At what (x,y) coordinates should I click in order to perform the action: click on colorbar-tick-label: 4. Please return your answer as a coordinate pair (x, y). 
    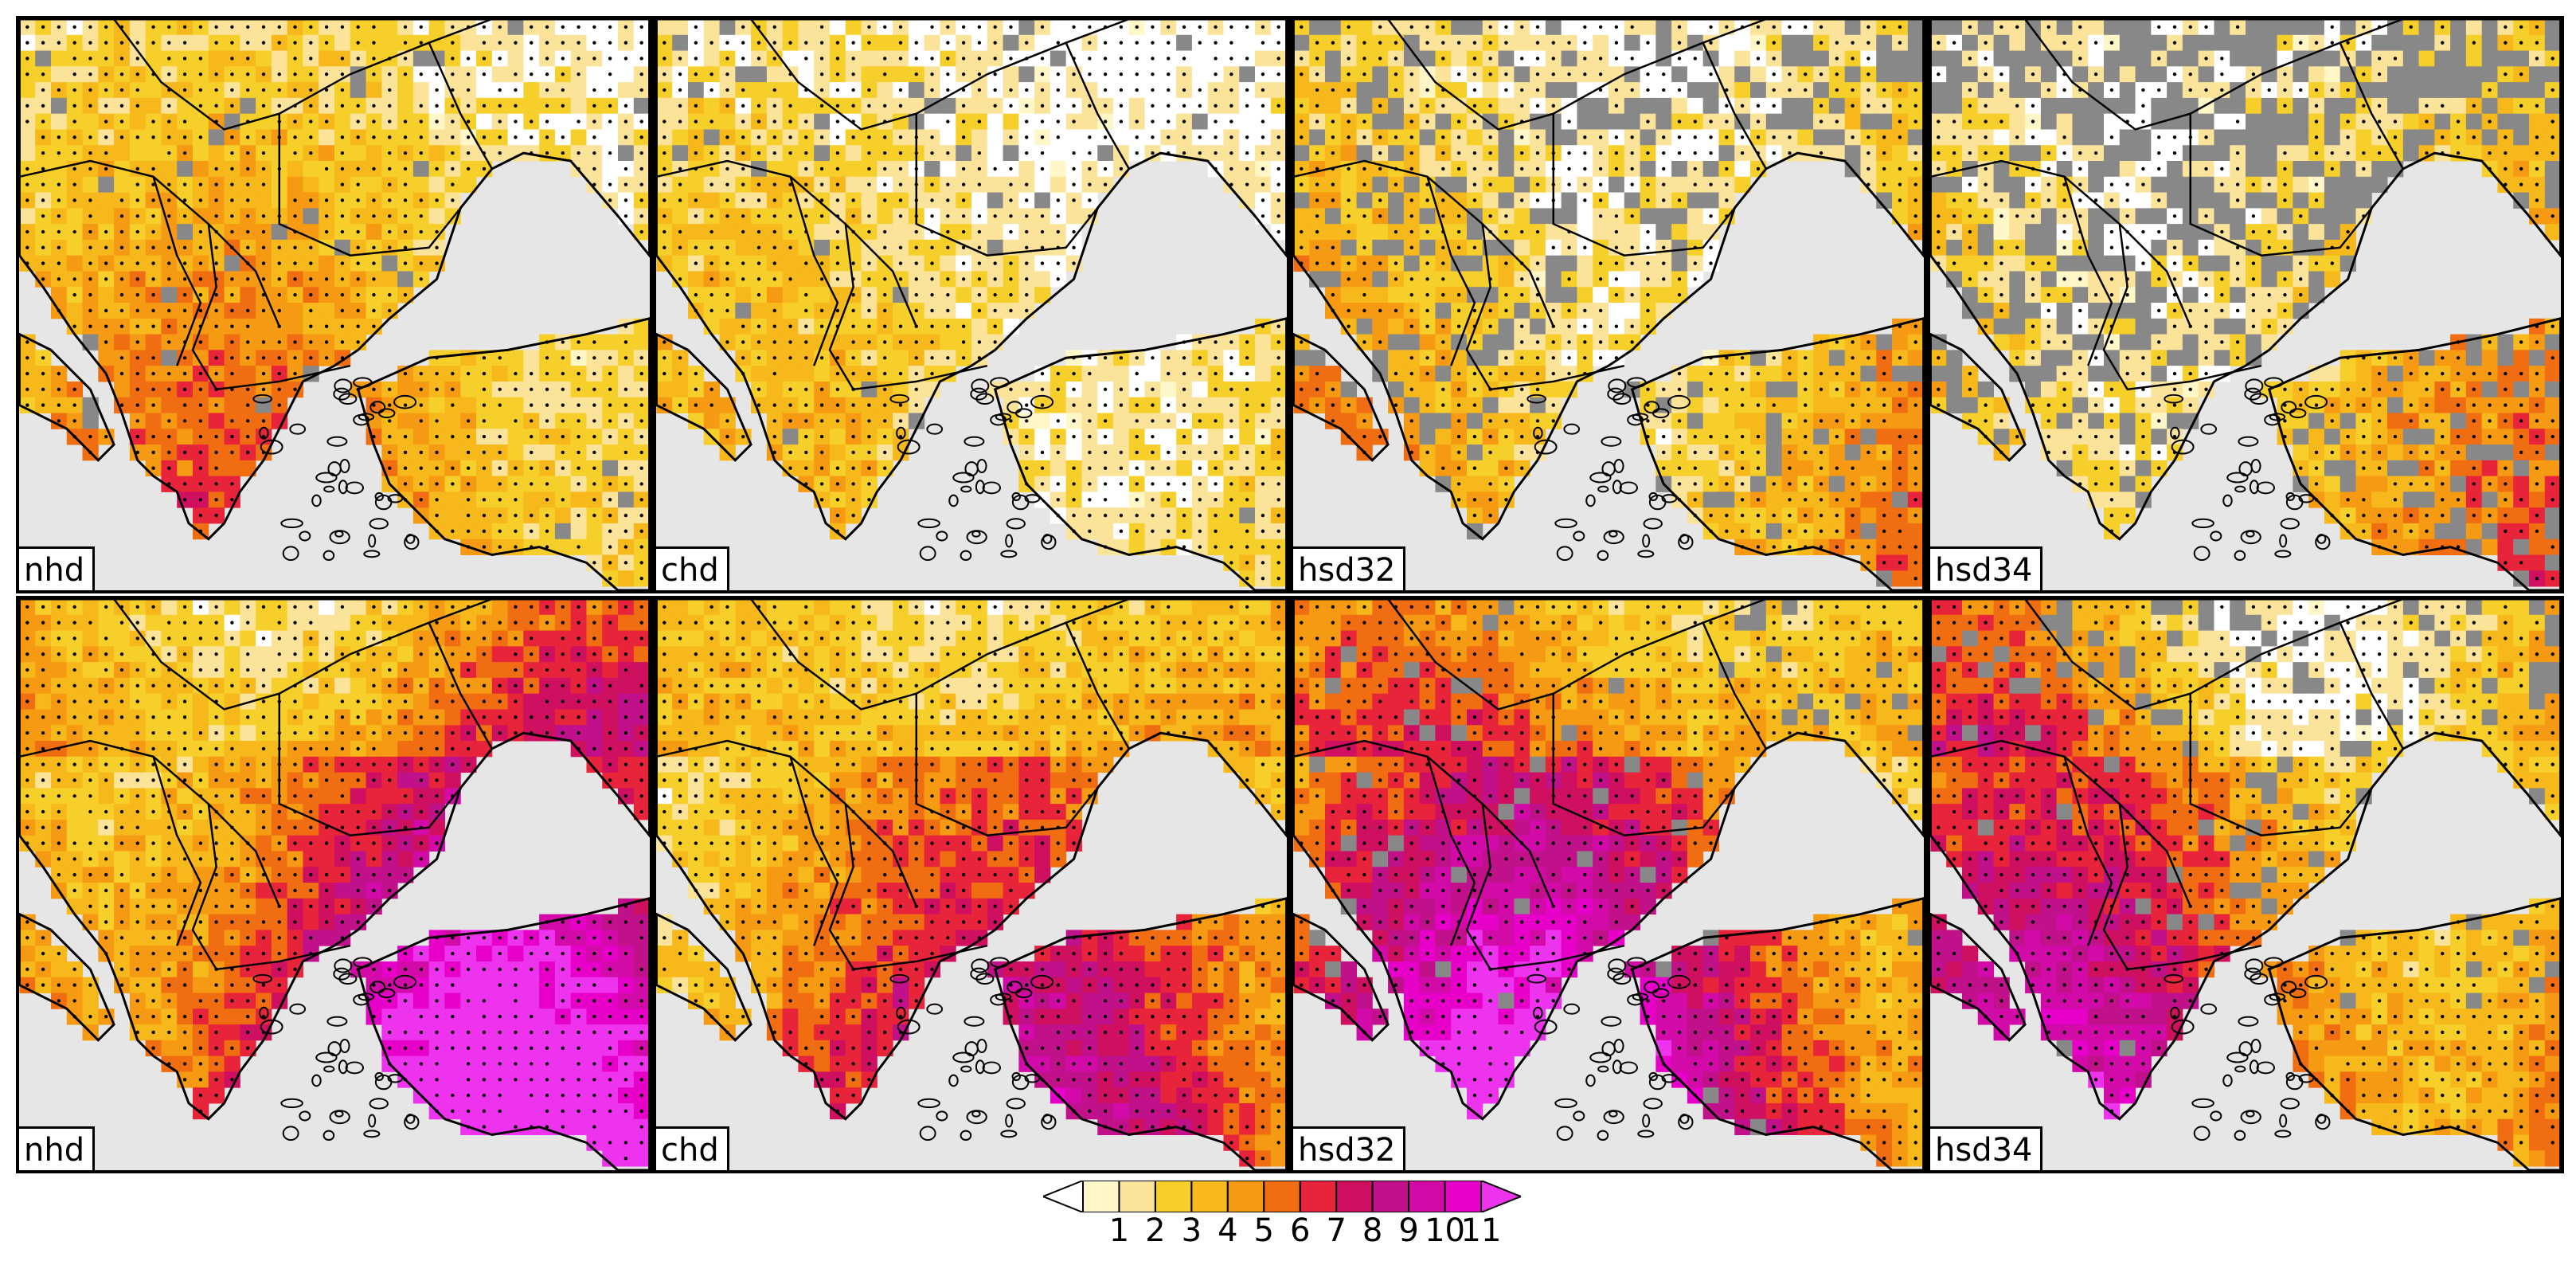
    Looking at the image, I should click on (1228, 1230).